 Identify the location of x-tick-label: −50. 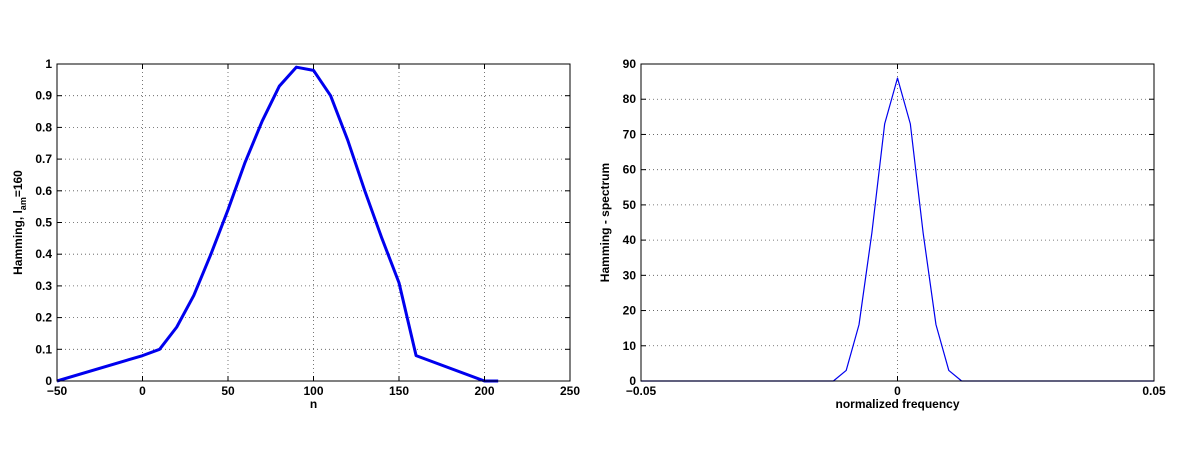
(57, 391).